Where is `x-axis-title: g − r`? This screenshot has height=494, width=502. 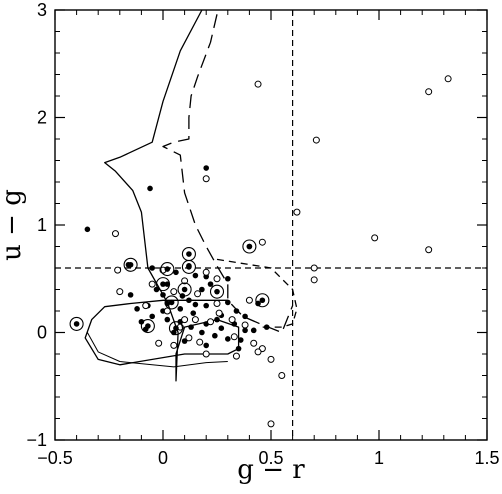 x-axis-title: g − r is located at coordinates (271, 470).